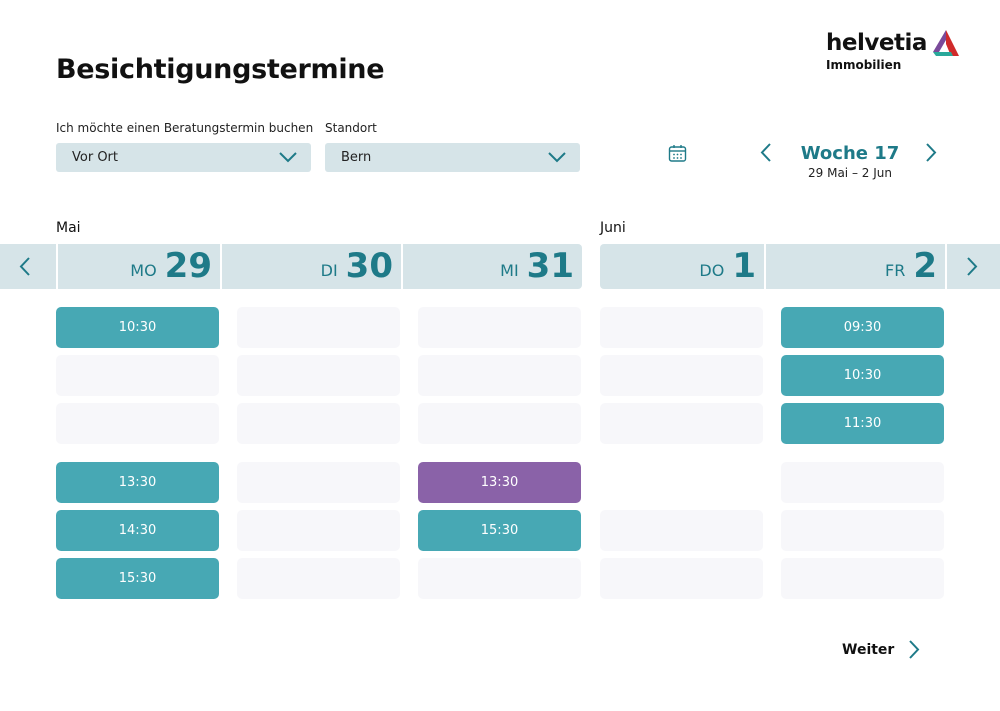 The height and width of the screenshot is (711, 1000). I want to click on page-title: Besichtigungstermine, so click(220, 69).